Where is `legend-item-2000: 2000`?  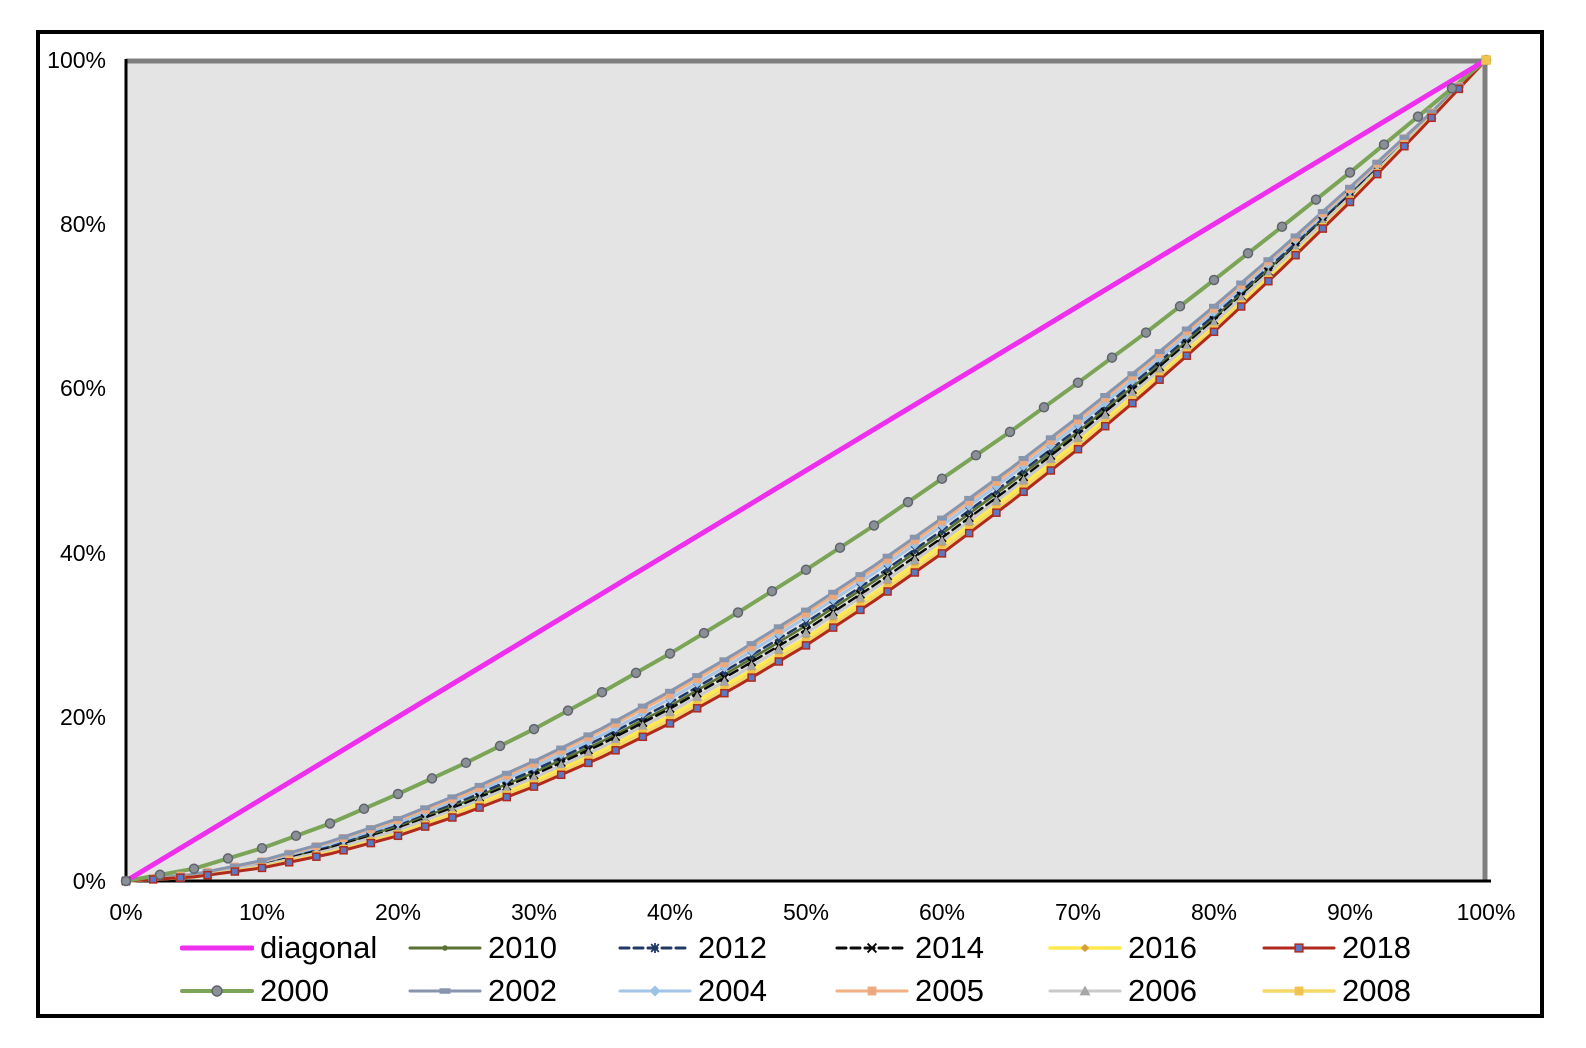
legend-item-2000: 2000 is located at coordinates (254, 991).